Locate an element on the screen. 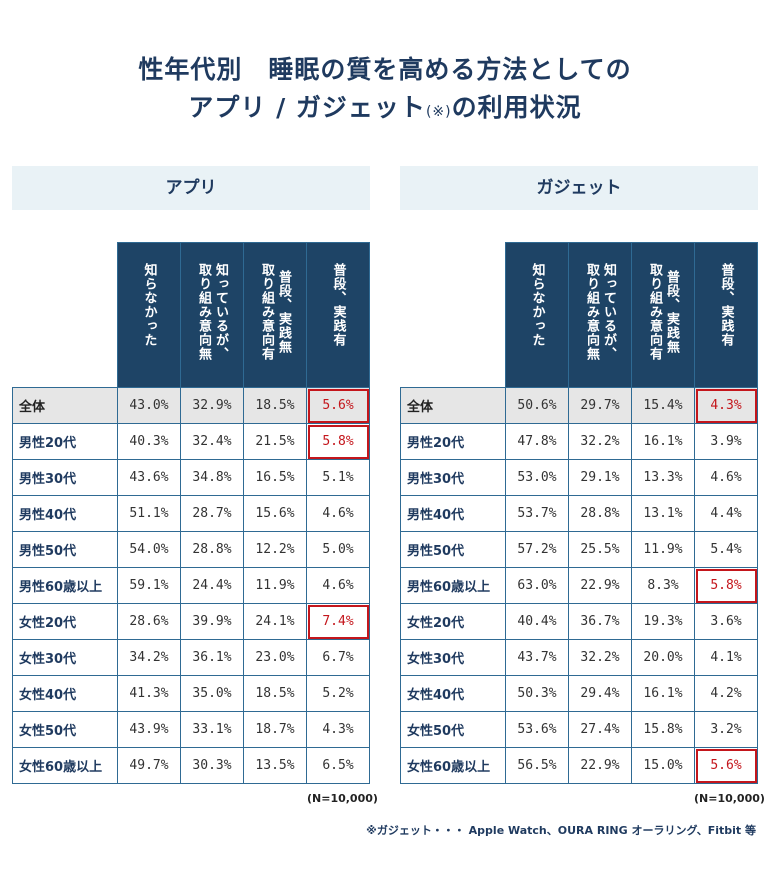 This screenshot has height=886, width=770. column-header: 知っているが、 取り組み意向無 is located at coordinates (600, 315).